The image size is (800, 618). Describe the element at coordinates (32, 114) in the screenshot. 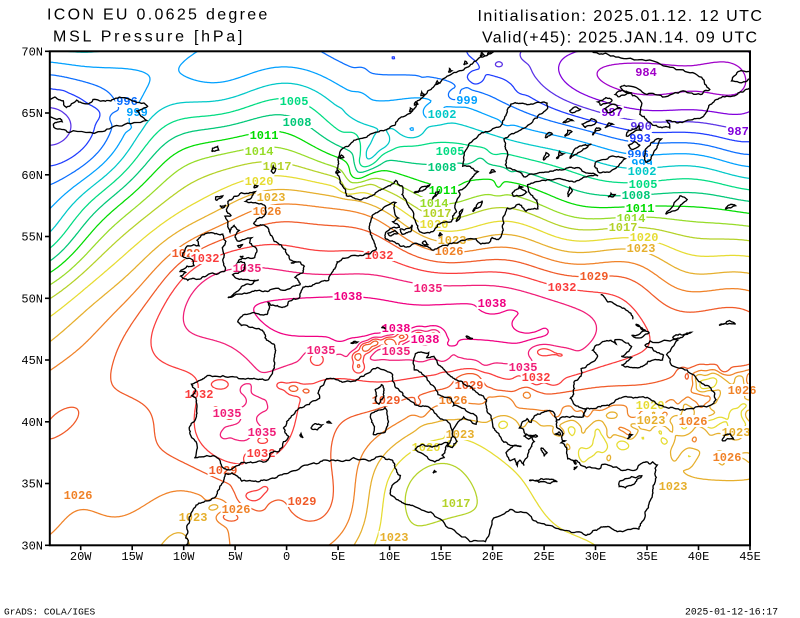

I see `svg-text: 65N` at that location.